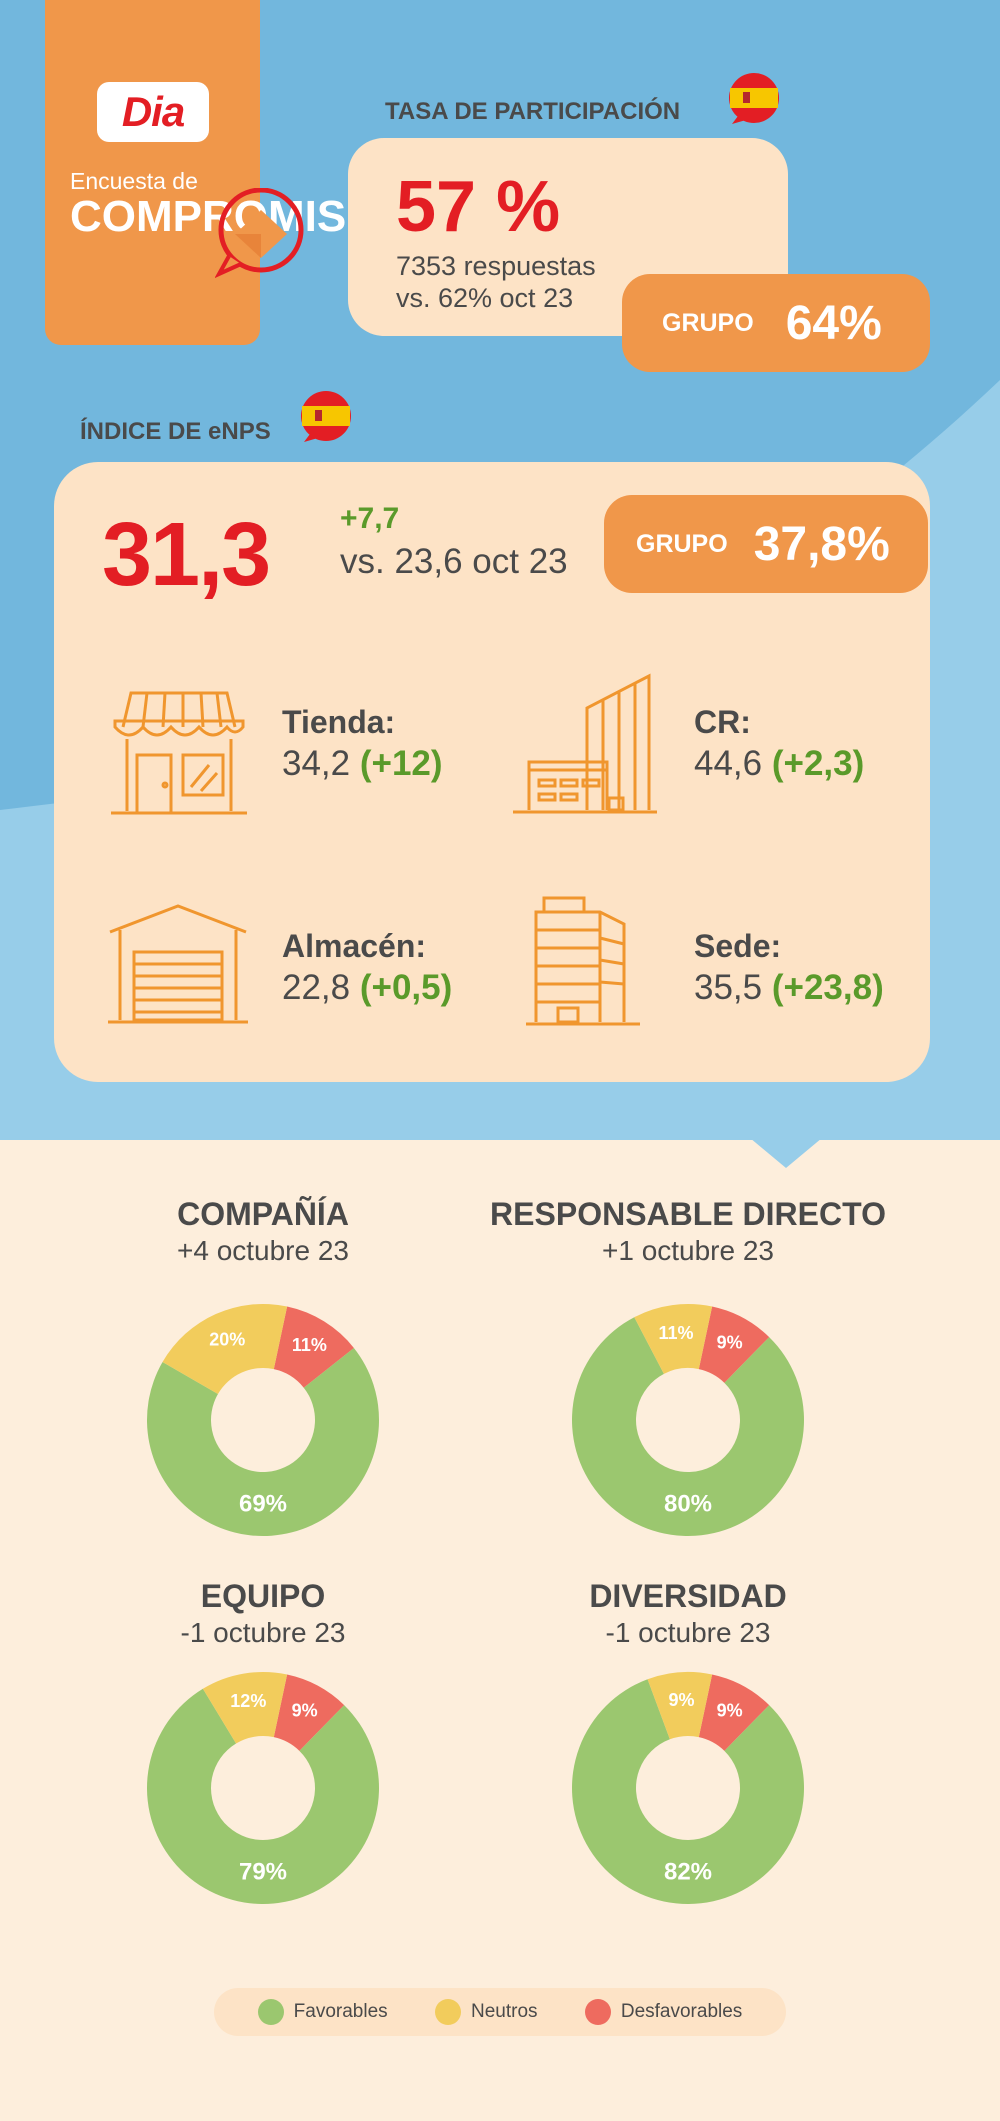 This screenshot has width=1000, height=2121. I want to click on site-value-tienda: 34,2 (+12), so click(362, 764).